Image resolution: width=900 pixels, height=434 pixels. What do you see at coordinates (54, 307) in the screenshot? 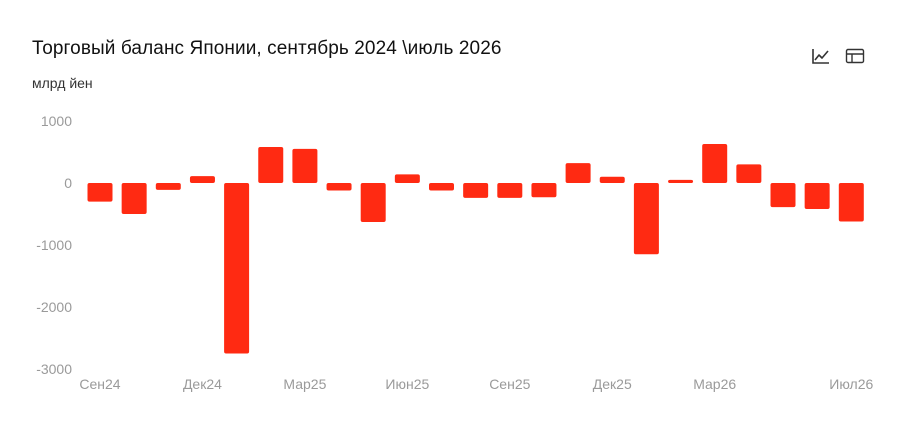
I see `y-tick-label: -2000` at bounding box center [54, 307].